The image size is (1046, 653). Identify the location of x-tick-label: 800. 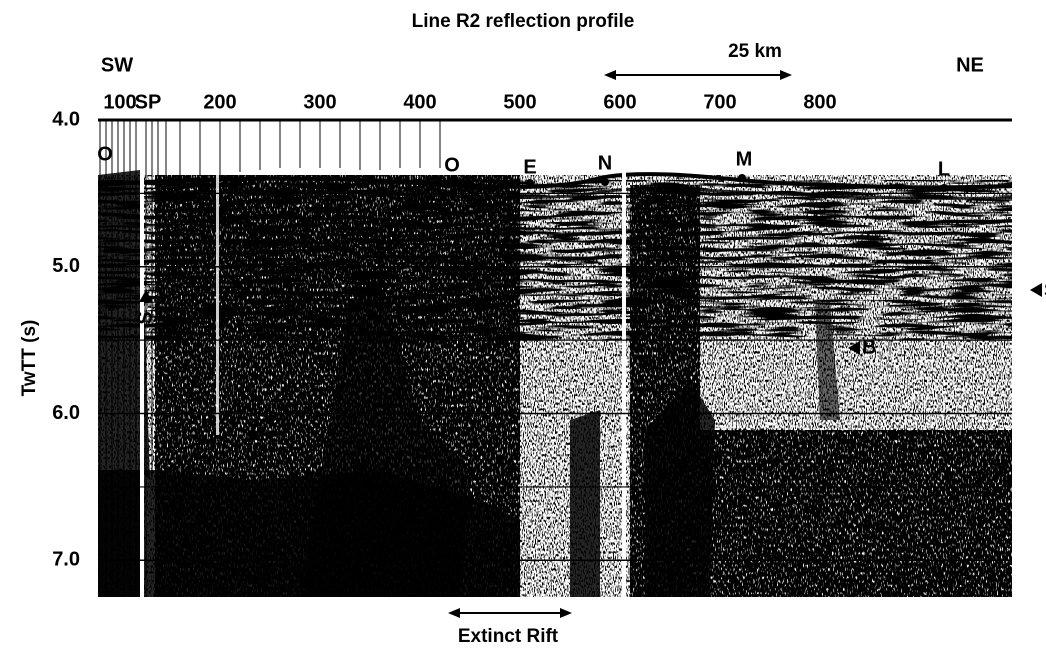
(819, 102).